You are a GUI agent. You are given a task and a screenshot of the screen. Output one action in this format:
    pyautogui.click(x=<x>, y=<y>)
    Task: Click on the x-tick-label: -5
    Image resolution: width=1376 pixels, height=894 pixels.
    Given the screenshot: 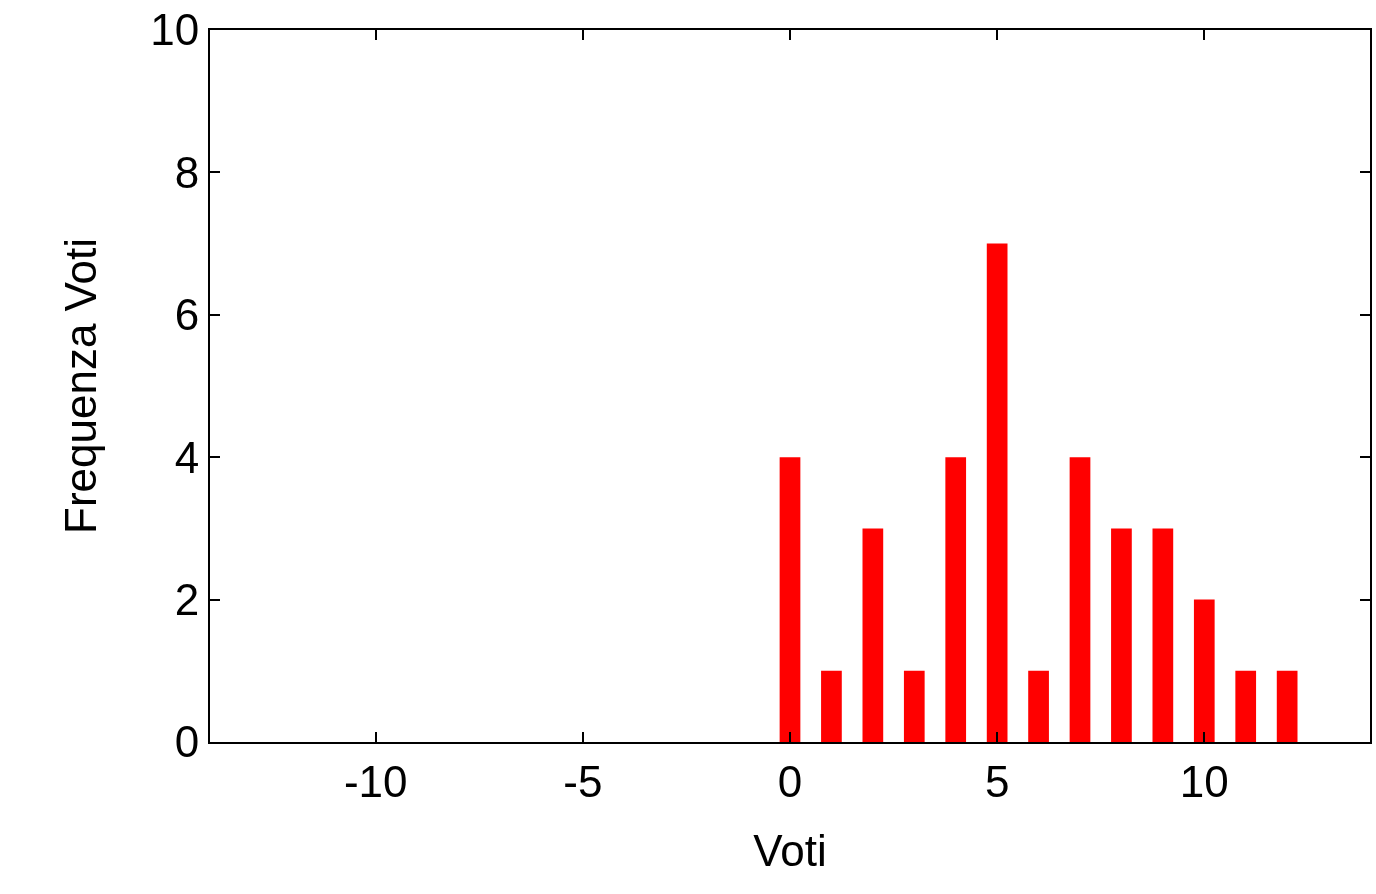 What is the action you would take?
    pyautogui.click(x=583, y=781)
    